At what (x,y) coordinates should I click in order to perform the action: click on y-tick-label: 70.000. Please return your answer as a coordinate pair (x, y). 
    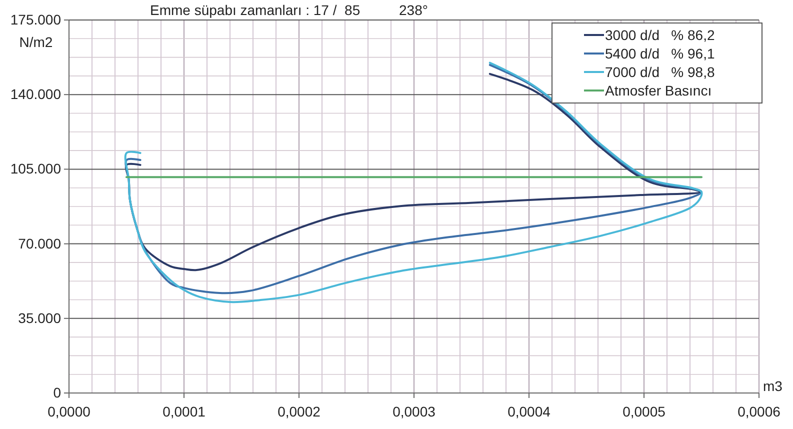
    Looking at the image, I should click on (40, 243).